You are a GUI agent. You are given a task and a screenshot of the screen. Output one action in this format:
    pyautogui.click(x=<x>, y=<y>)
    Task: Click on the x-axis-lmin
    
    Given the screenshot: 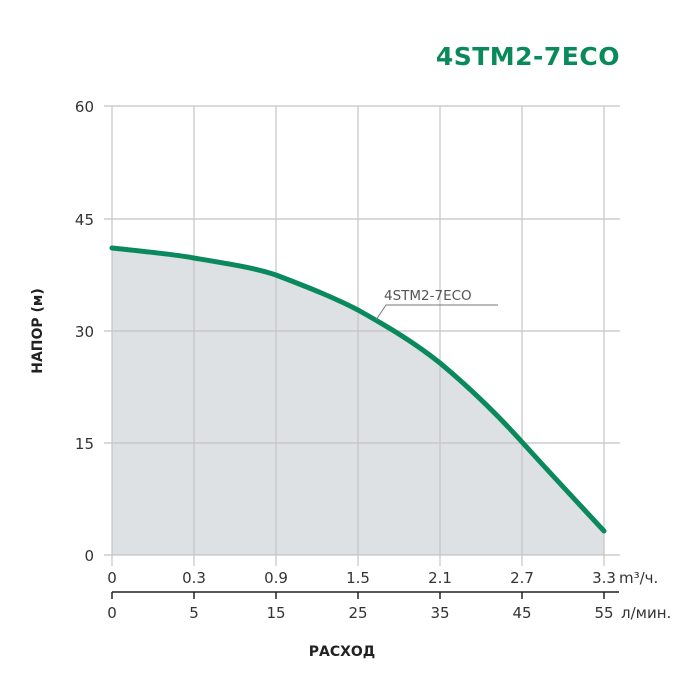 What is the action you would take?
    pyautogui.click(x=365, y=595)
    